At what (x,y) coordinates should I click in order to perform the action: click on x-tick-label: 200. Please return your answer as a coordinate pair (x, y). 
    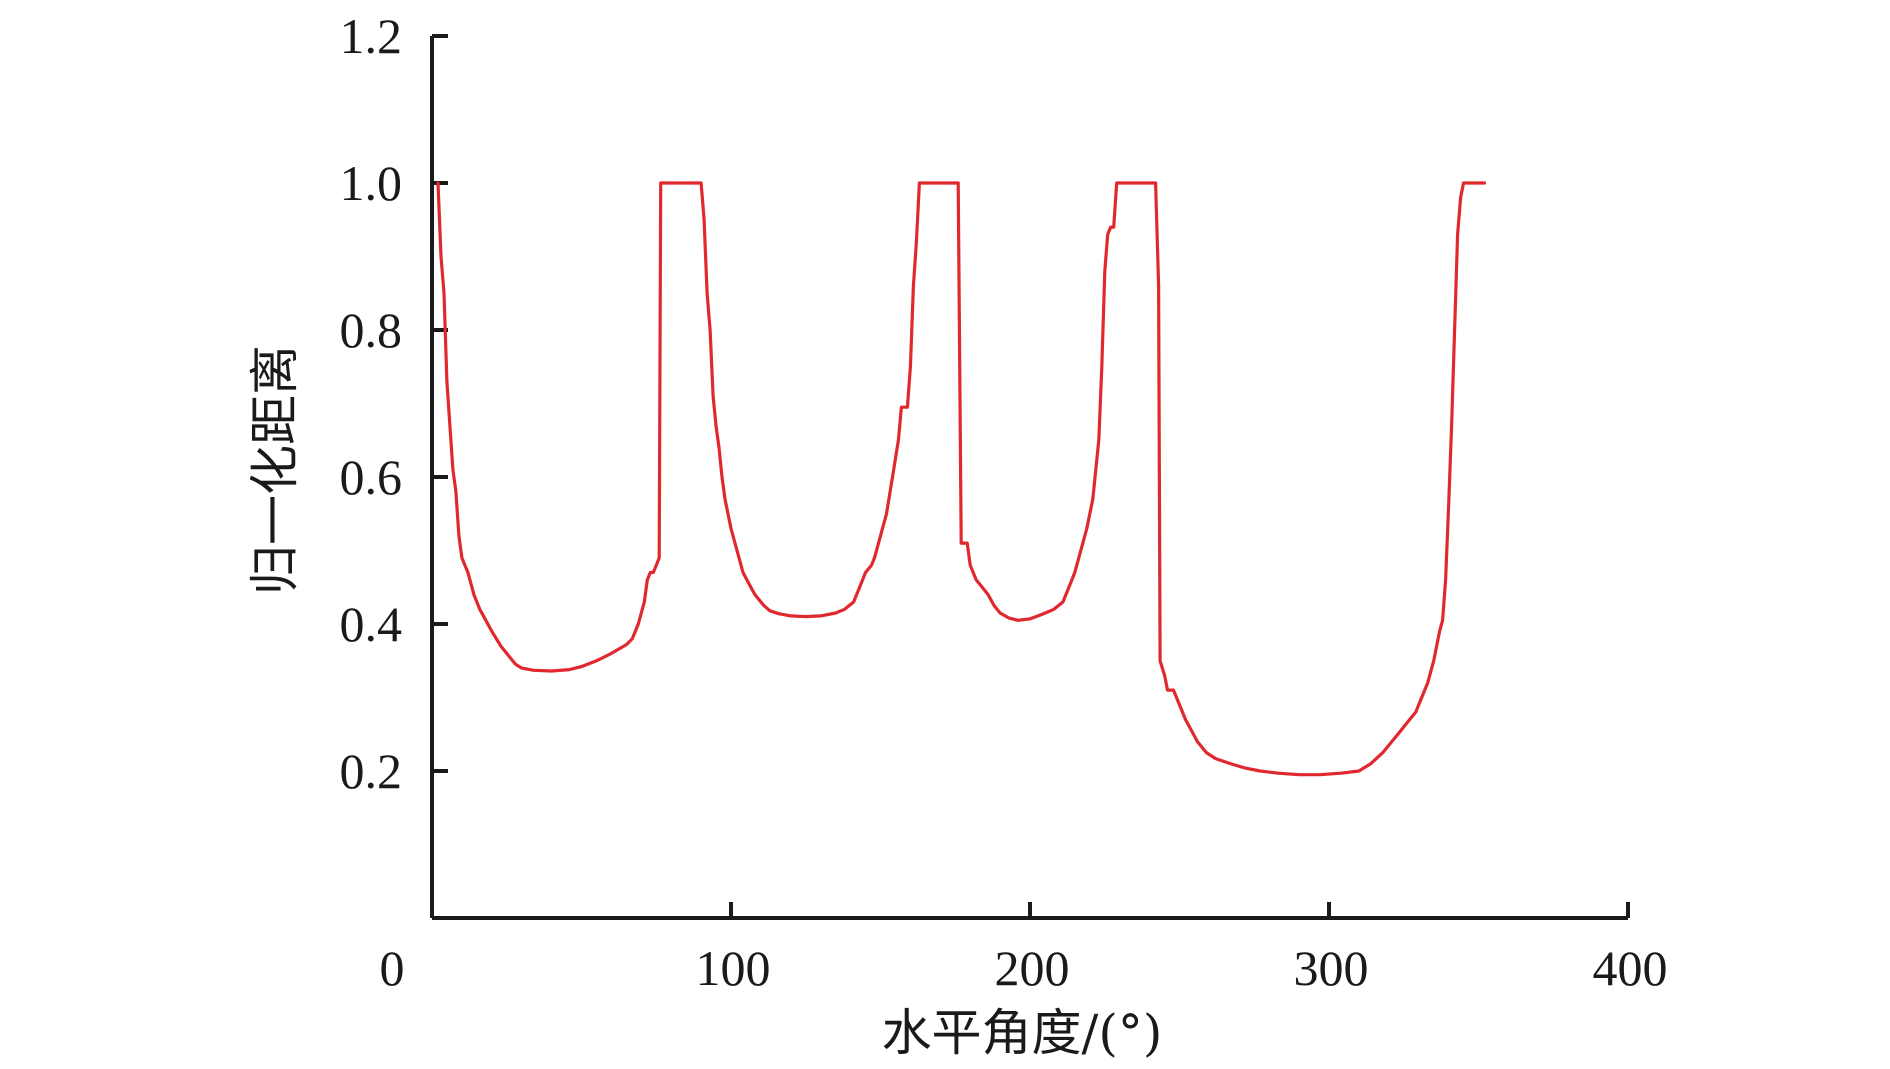
    Looking at the image, I should click on (1032, 968).